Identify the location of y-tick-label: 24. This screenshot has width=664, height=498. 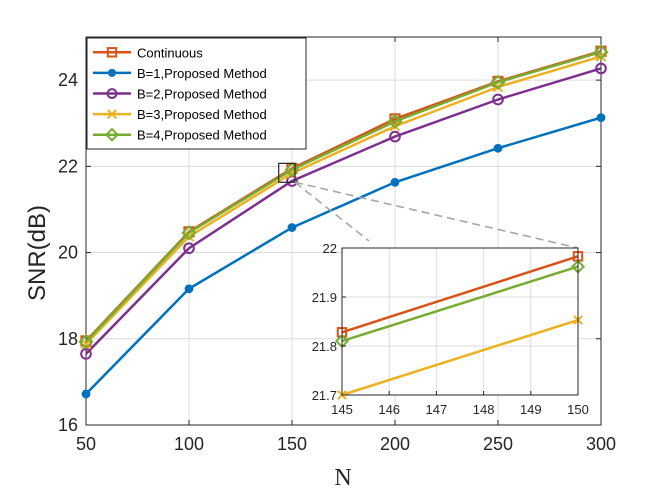
(68, 80).